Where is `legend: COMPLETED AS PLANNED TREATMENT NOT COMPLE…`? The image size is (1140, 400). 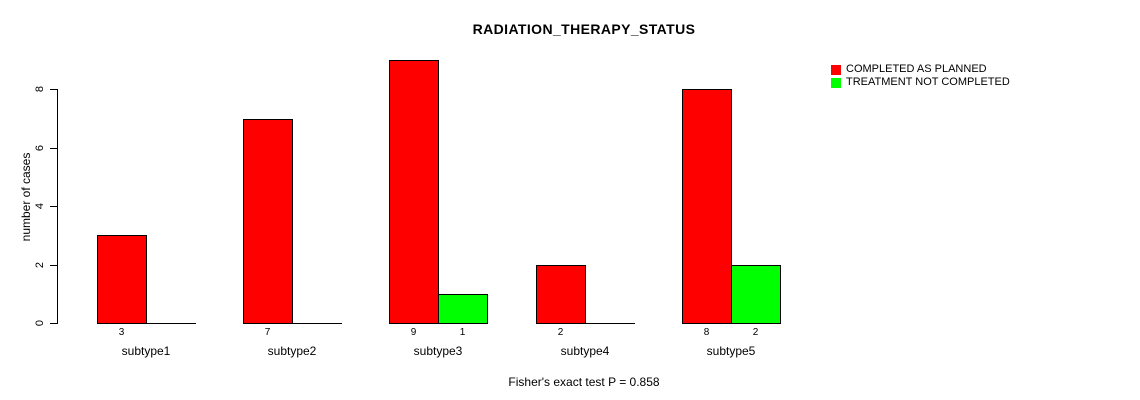 legend: COMPLETED AS PLANNED TREATMENT NOT COMPLE… is located at coordinates (920, 76).